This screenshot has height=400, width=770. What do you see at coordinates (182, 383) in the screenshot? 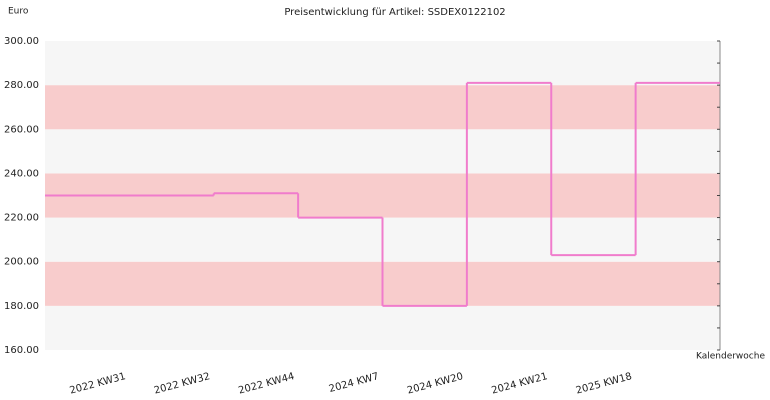
I see `x-tick-label: 2022 KW32` at bounding box center [182, 383].